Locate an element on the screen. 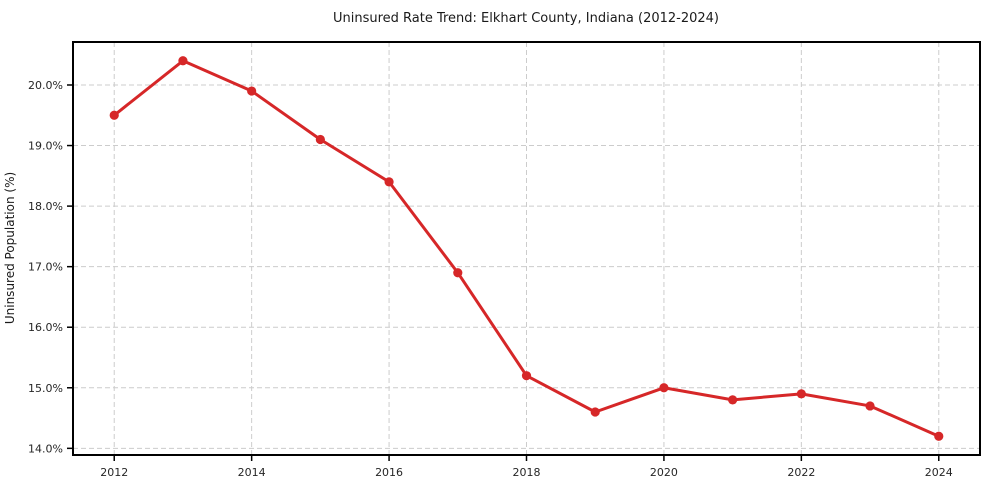 This screenshot has height=490, width=989. data-point-2012 is located at coordinates (114, 115).